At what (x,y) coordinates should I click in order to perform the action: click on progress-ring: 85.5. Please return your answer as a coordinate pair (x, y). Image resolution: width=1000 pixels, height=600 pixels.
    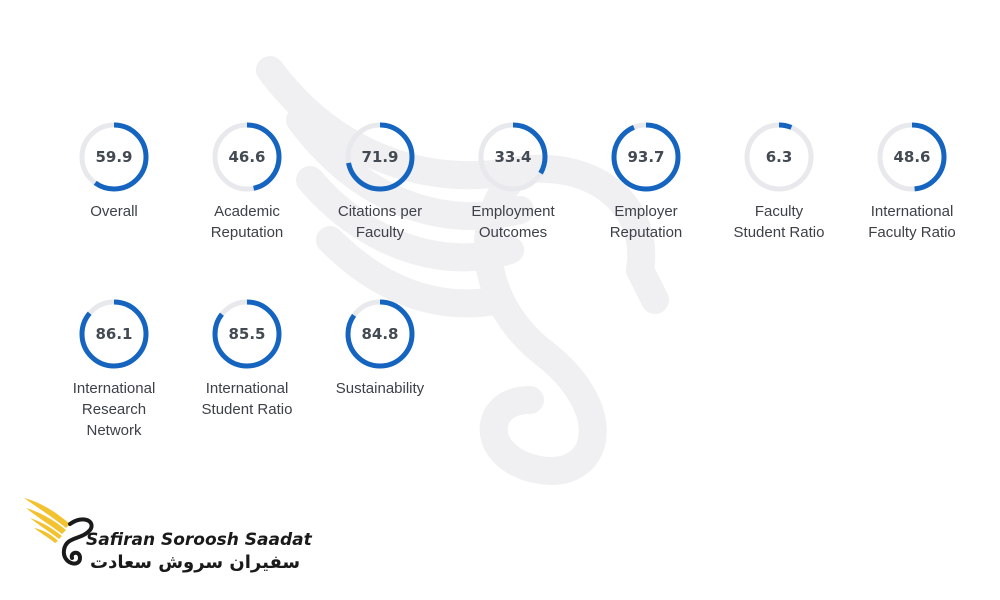
    Looking at the image, I should click on (247, 334).